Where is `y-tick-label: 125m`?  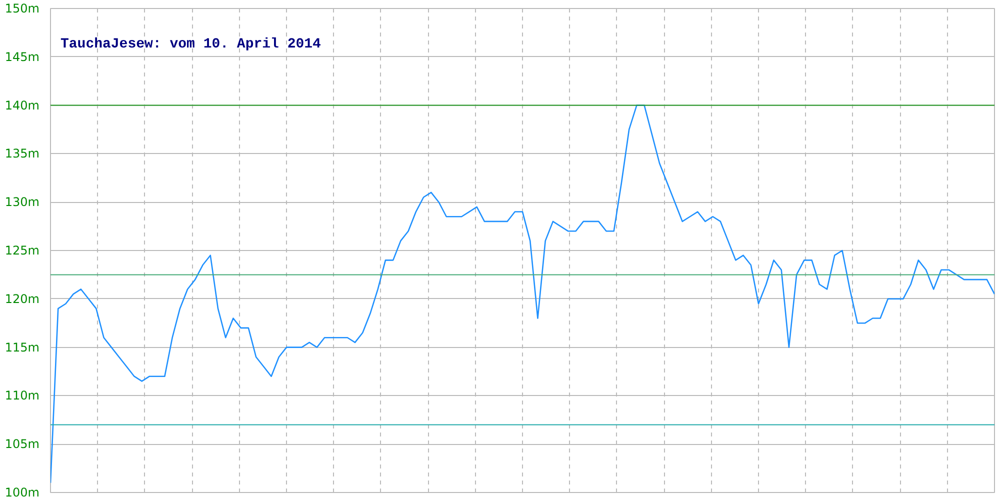
y-tick-label: 125m is located at coordinates (22, 251).